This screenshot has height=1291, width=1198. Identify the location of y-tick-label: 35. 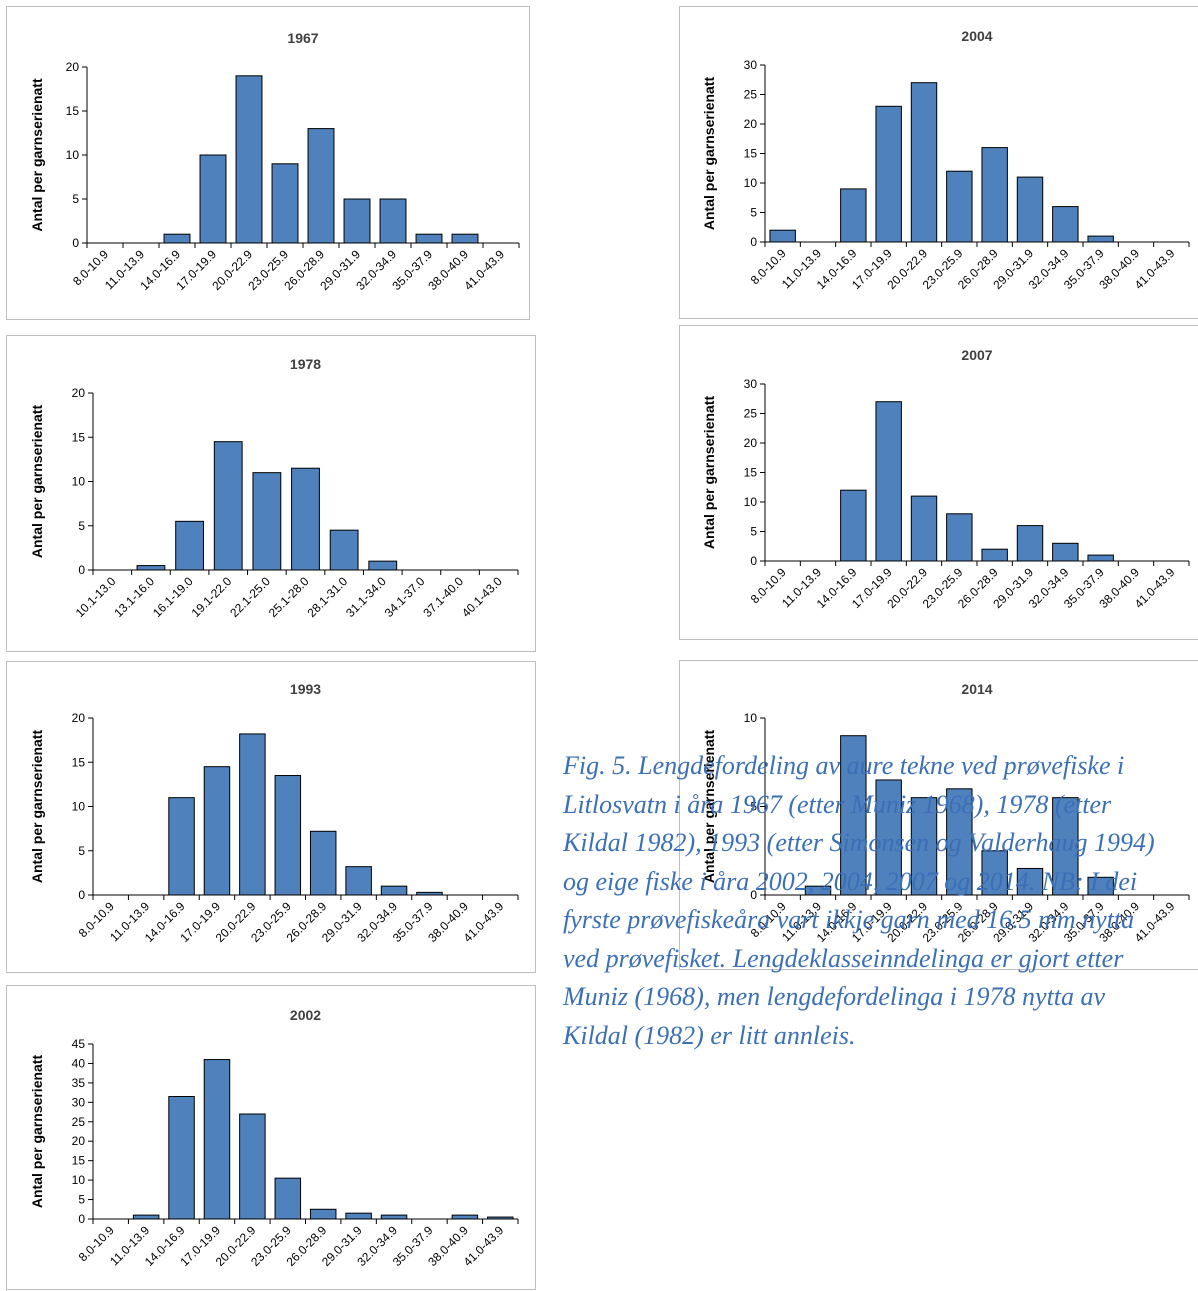
(79, 1083).